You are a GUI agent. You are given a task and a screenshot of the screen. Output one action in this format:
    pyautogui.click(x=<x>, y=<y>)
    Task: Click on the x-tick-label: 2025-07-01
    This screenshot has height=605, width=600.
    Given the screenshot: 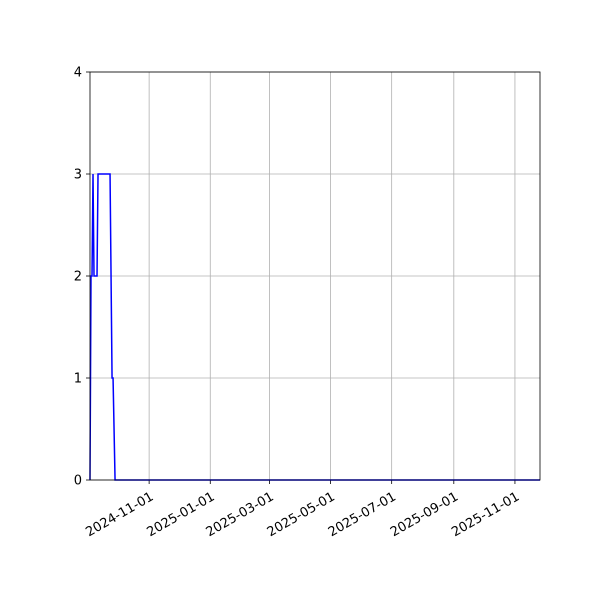 What is the action you would take?
    pyautogui.click(x=362, y=514)
    